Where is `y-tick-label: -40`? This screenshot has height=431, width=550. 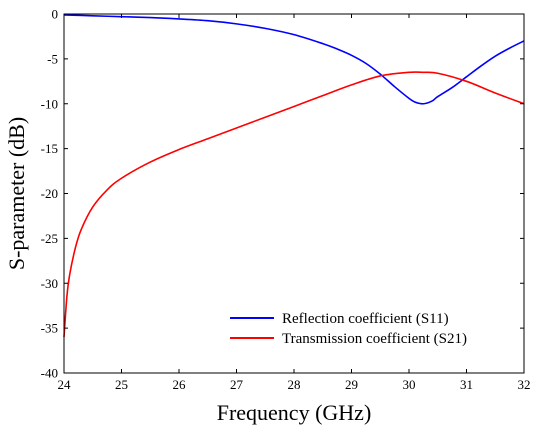 y-tick-label: -40 is located at coordinates (49, 373).